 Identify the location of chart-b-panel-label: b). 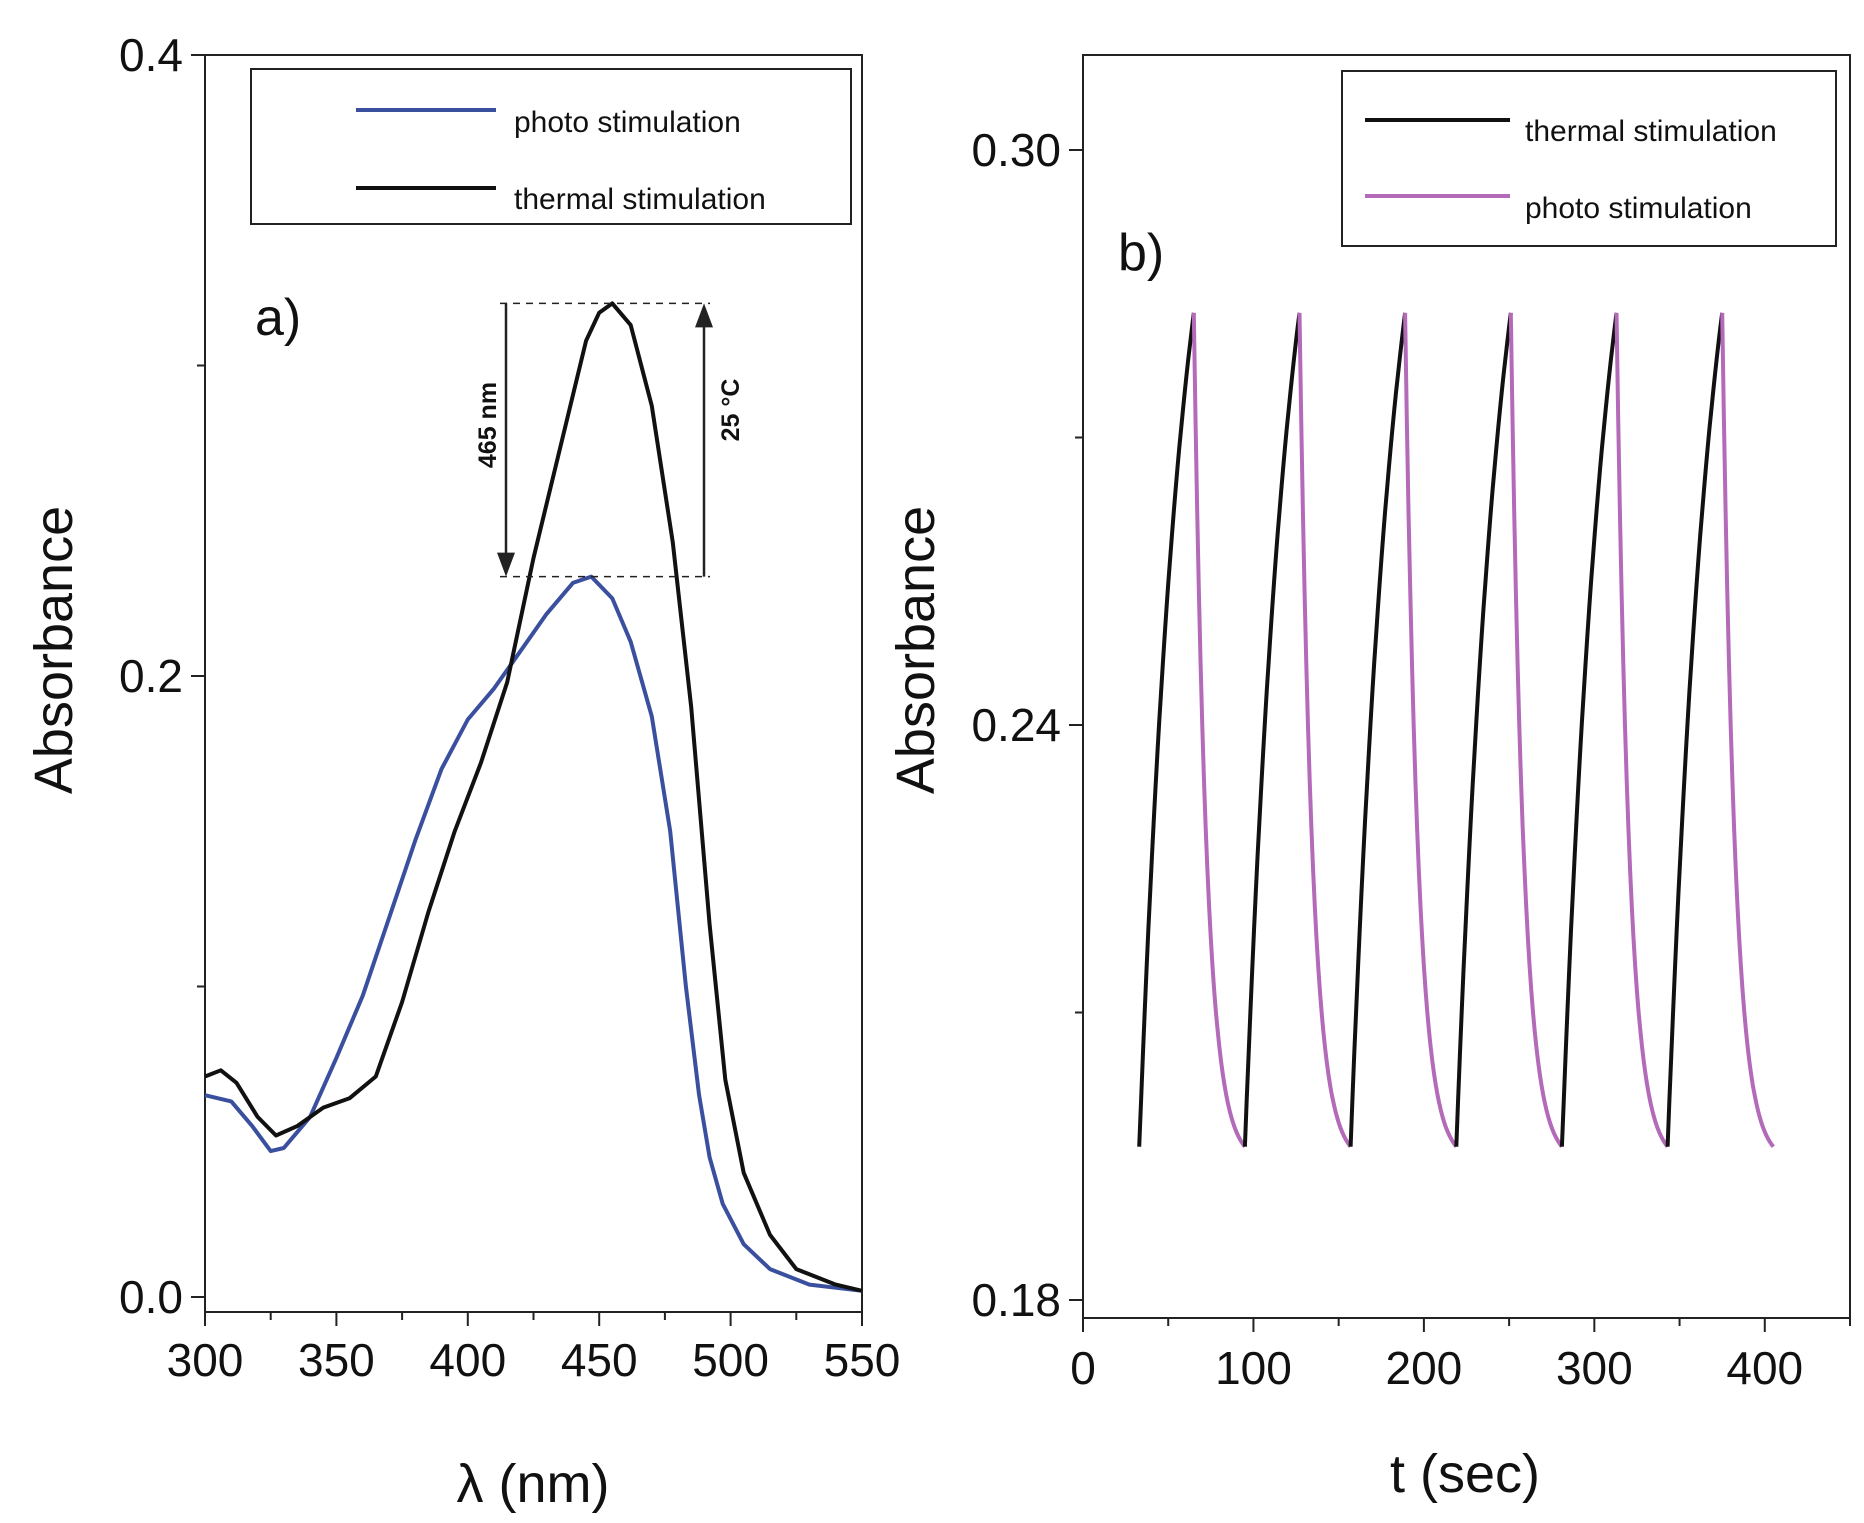
(1141, 253).